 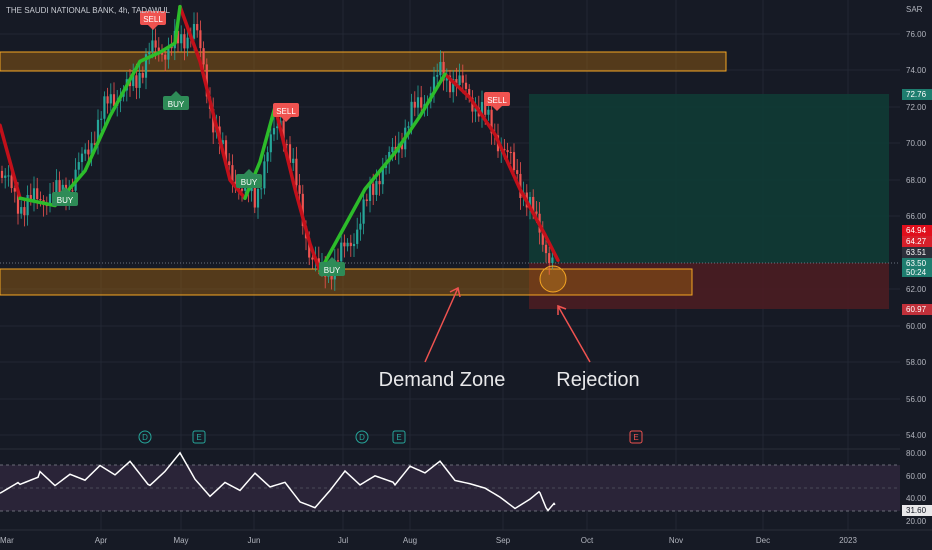 I want to click on signal-sell-2: SELL, so click(x=286, y=112).